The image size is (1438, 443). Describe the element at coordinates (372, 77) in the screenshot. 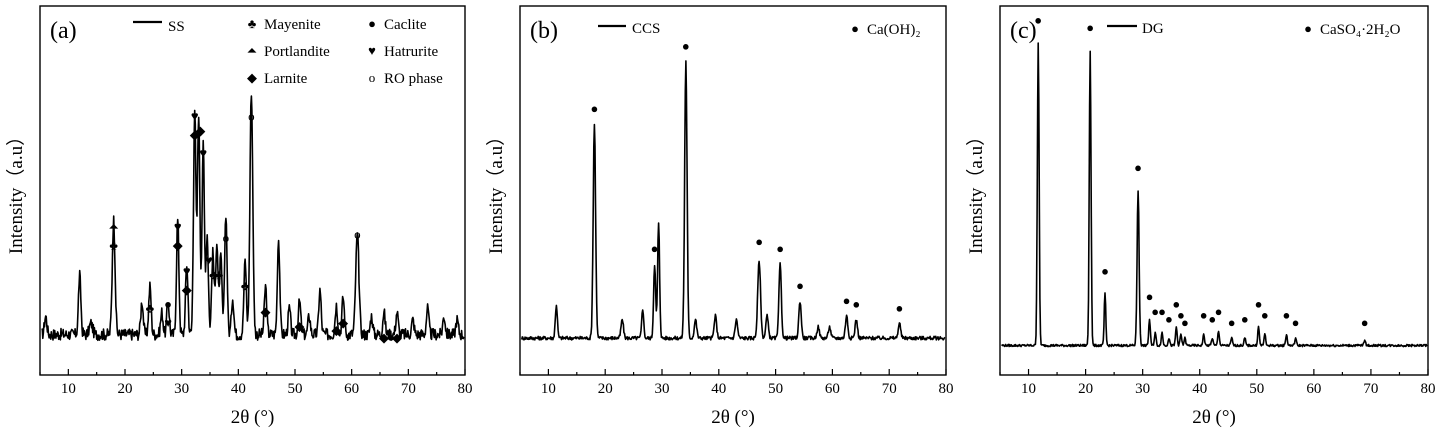

I see `legend-marker-symbol: o` at that location.